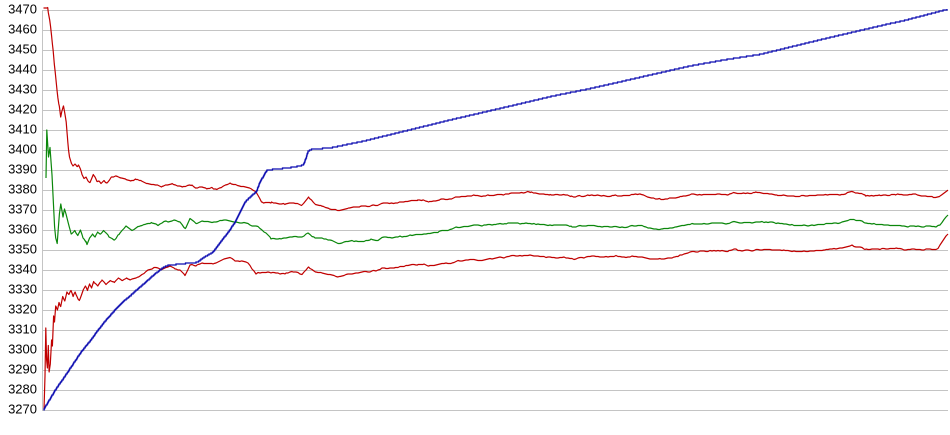 This screenshot has width=950, height=435. What do you see at coordinates (22, 409) in the screenshot?
I see `svg-text: 3270` at bounding box center [22, 409].